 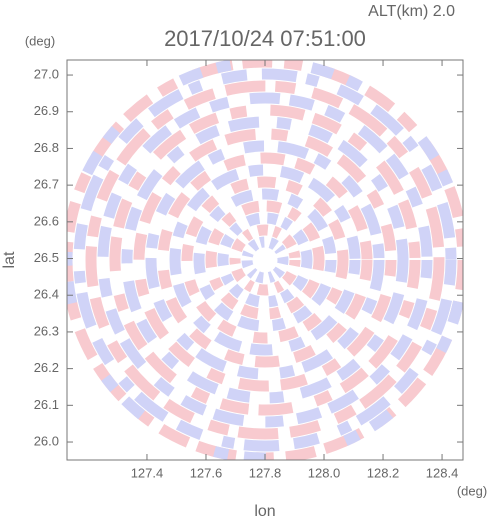 I want to click on y-tick-label: 26.7, so click(x=46, y=184).